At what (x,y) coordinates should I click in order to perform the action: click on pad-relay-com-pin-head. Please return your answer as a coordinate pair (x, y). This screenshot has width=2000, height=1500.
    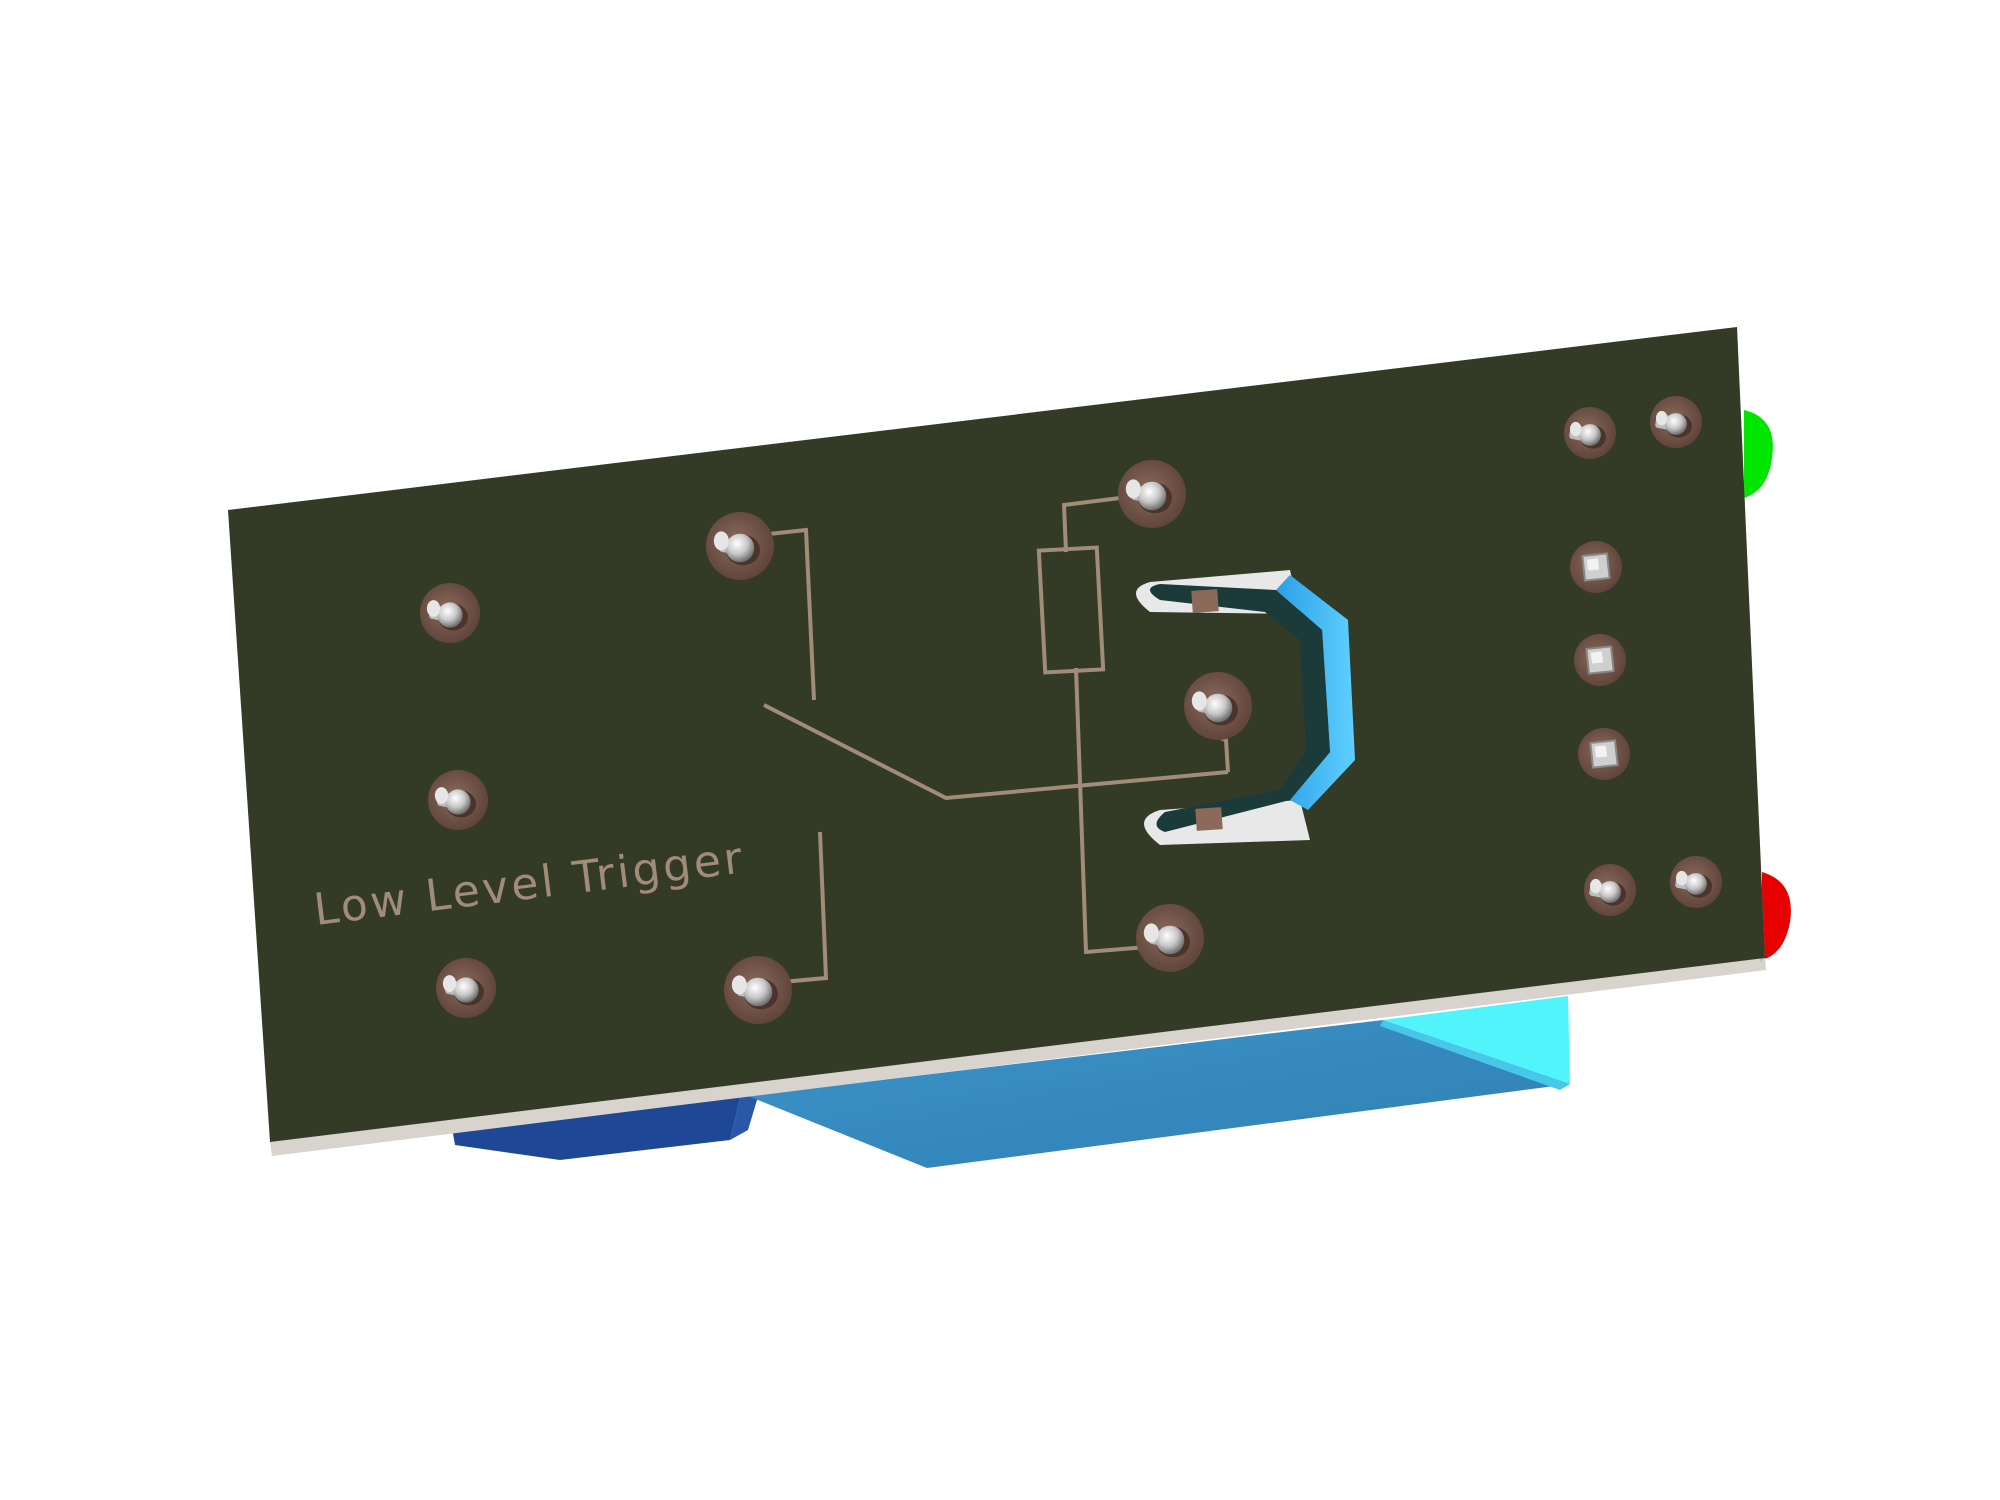
    Looking at the image, I should click on (1218, 708).